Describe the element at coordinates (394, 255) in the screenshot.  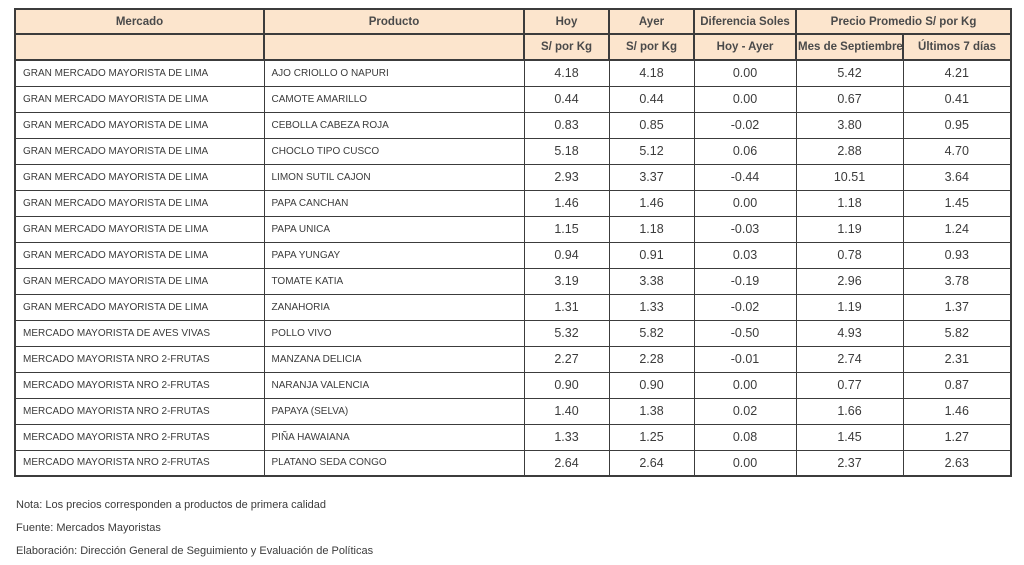
I see `cell-producto: PAPA YUNGAY` at that location.